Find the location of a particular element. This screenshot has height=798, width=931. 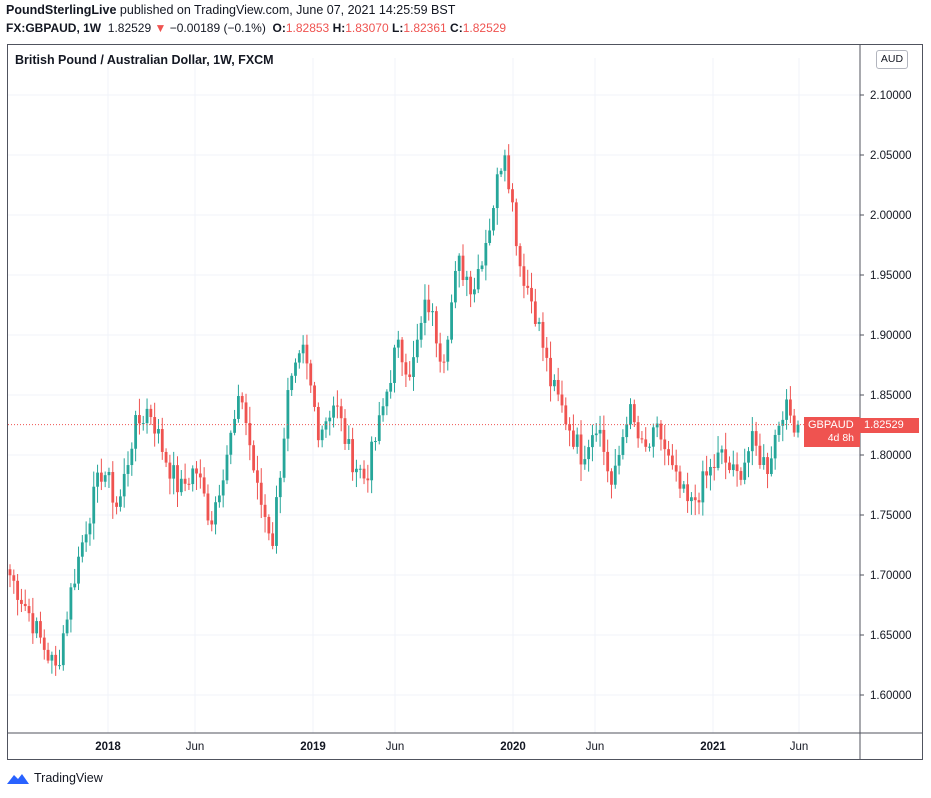

x-tick-label: 2019 is located at coordinates (313, 747).